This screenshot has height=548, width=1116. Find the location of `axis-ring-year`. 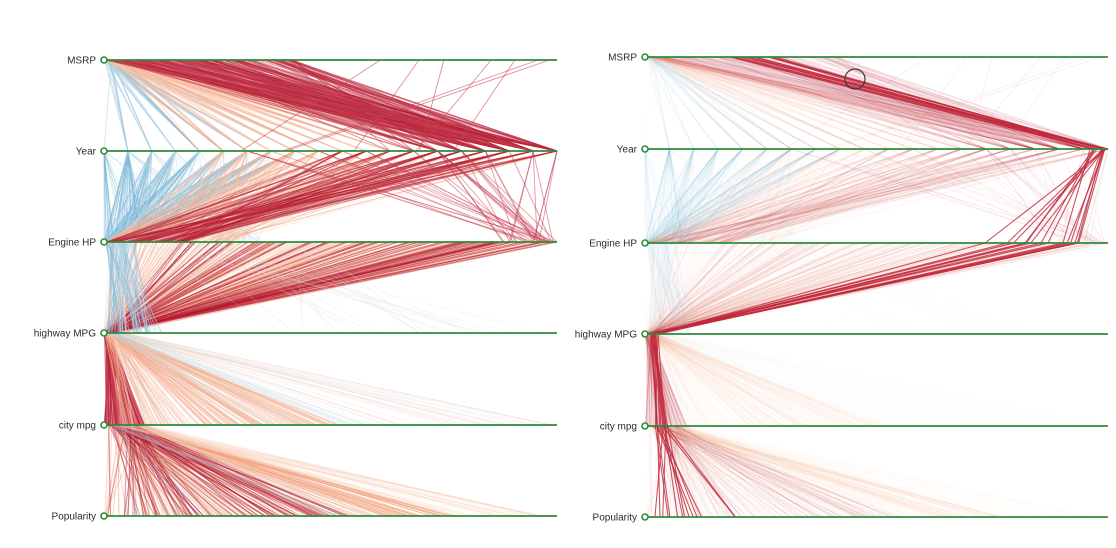

axis-ring-year is located at coordinates (645, 149).